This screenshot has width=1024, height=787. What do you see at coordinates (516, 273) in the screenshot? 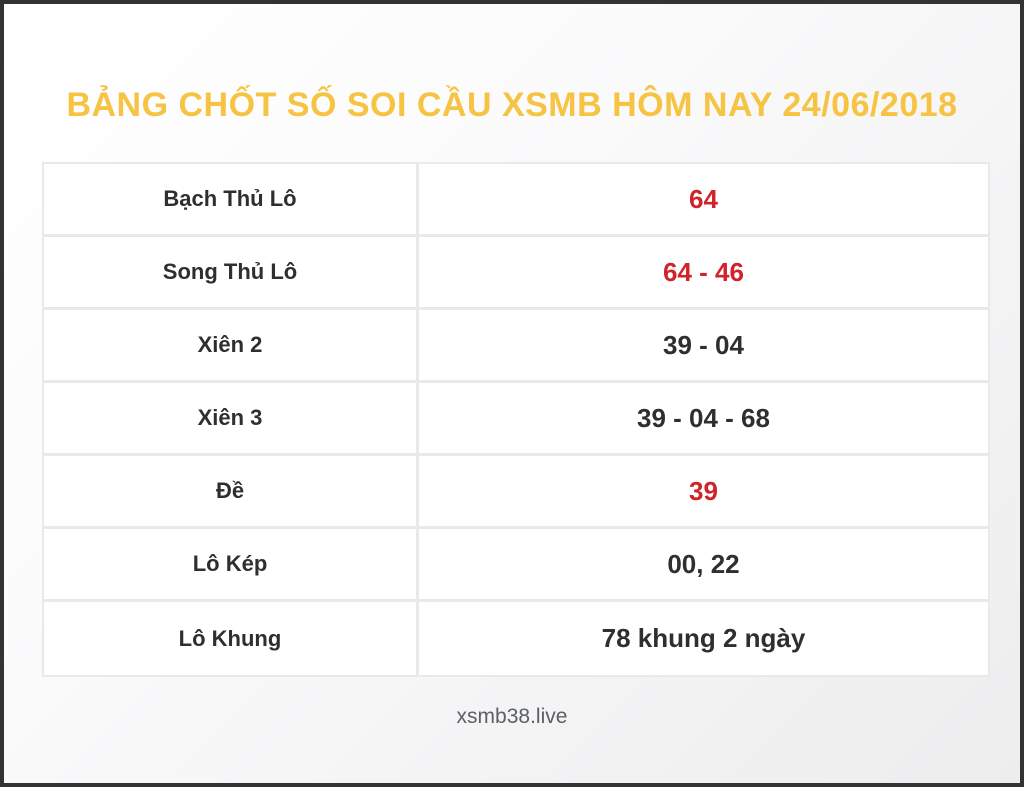
I see `table-row: Song Thủ Lô 64 - 46` at bounding box center [516, 273].